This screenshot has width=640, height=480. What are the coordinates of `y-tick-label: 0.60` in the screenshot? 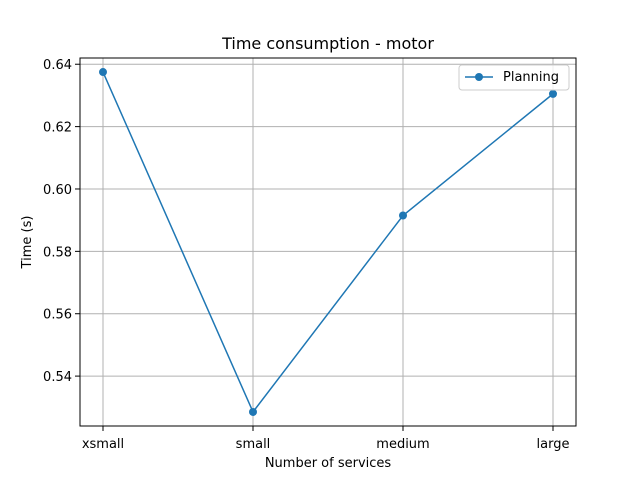 It's located at (57, 190).